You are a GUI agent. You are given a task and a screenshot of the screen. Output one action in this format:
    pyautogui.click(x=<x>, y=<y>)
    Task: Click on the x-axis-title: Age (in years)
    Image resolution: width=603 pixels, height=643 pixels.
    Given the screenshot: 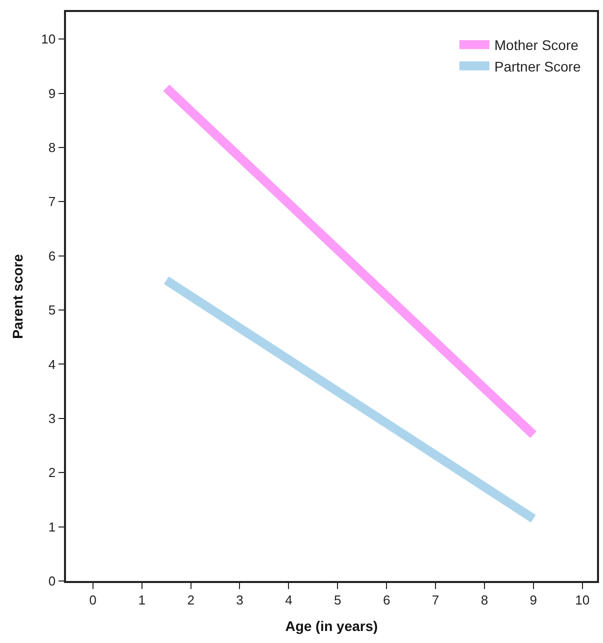 What is the action you would take?
    pyautogui.click(x=331, y=626)
    